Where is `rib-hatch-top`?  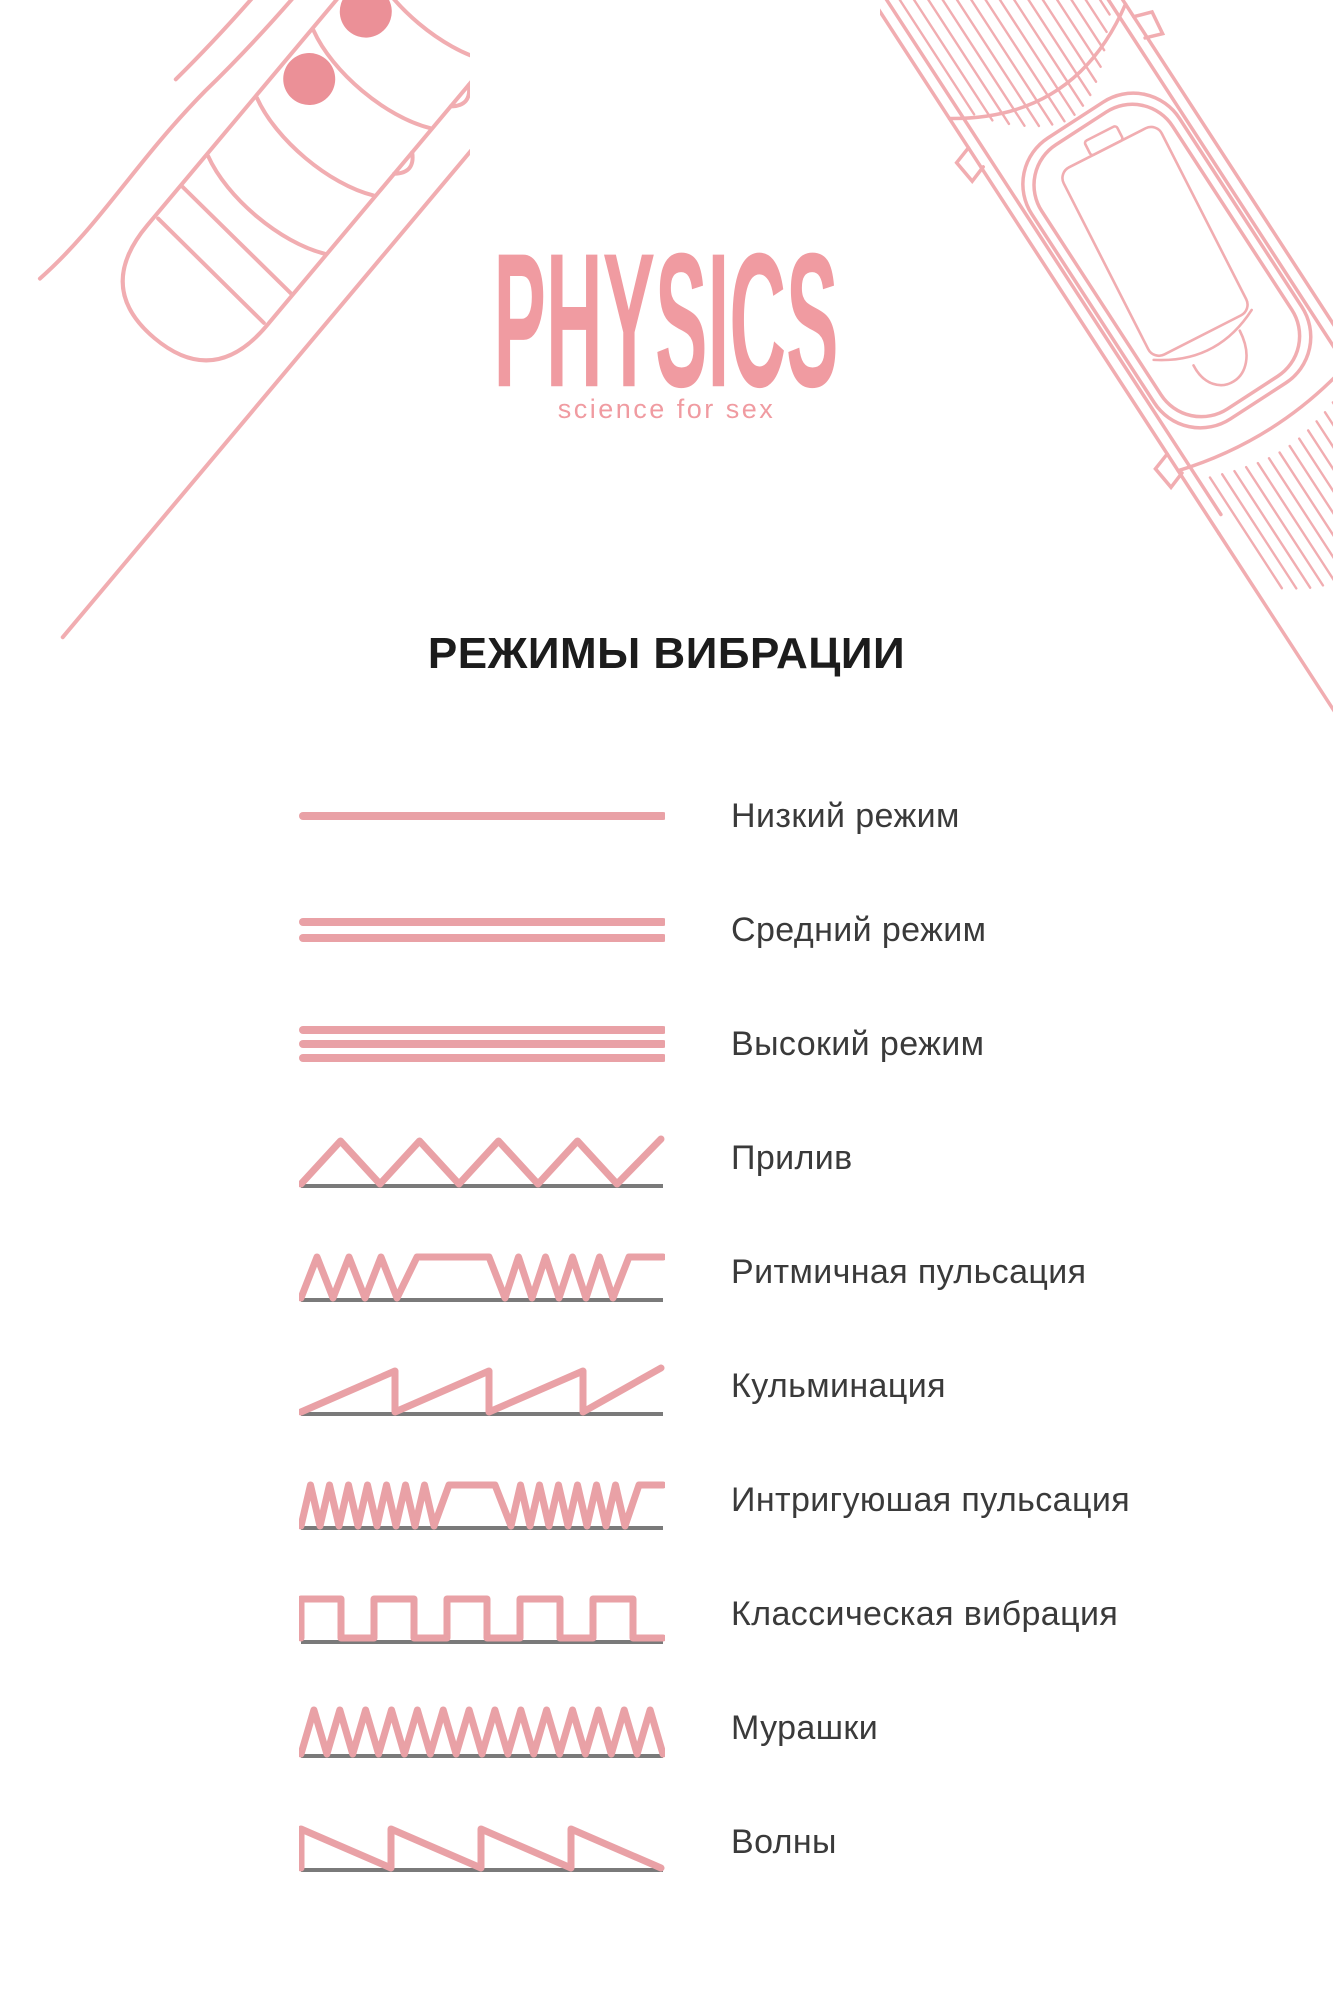
rib-hatch-top is located at coordinates (995, 64).